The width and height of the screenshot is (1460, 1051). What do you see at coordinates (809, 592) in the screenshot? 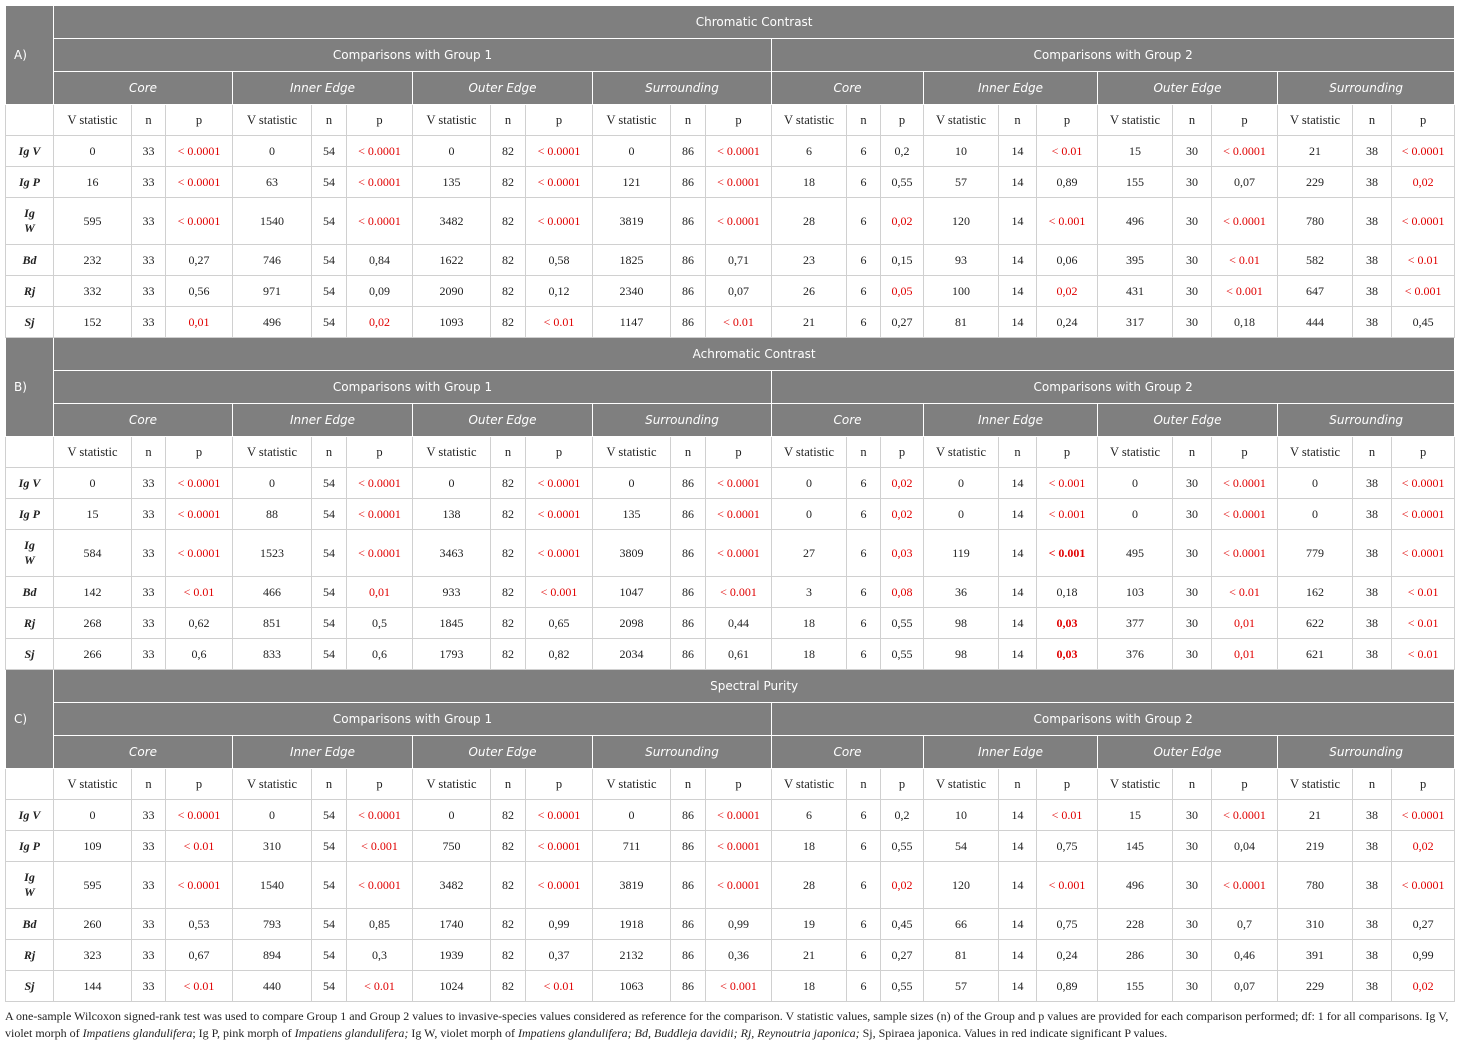
I see `cell: 3` at bounding box center [809, 592].